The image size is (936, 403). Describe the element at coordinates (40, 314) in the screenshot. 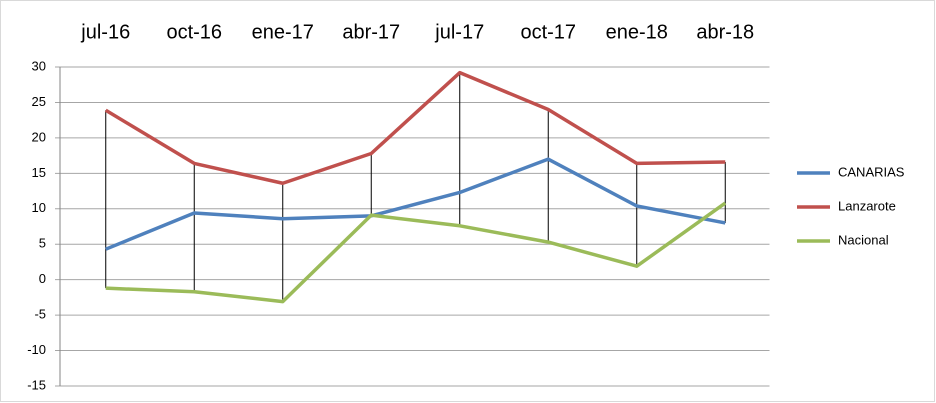

I see `y-tick-label: -5` at that location.